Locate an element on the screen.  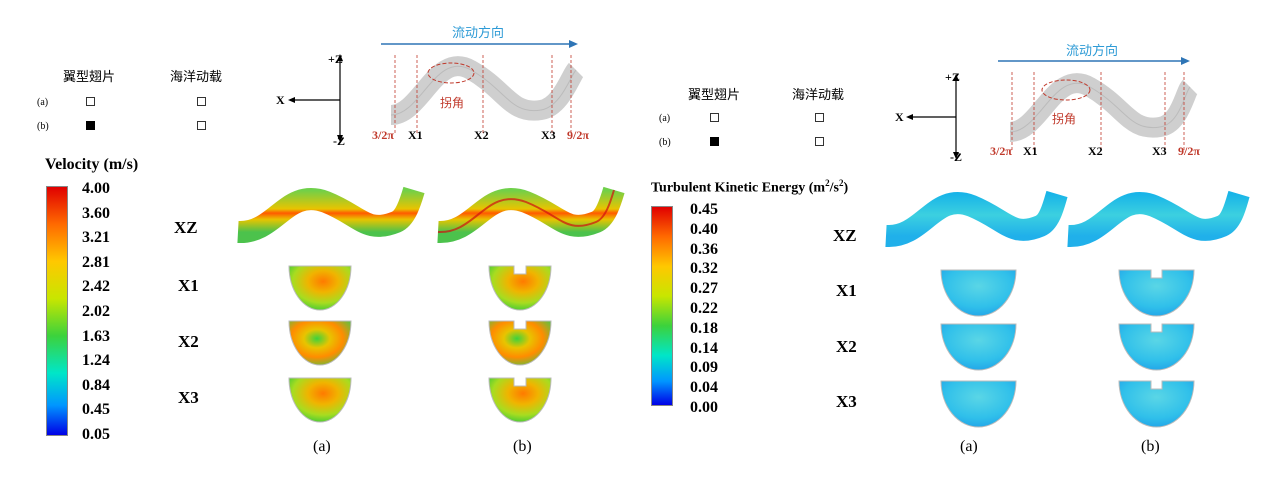
axis-x-right: X is located at coordinates (899, 117).